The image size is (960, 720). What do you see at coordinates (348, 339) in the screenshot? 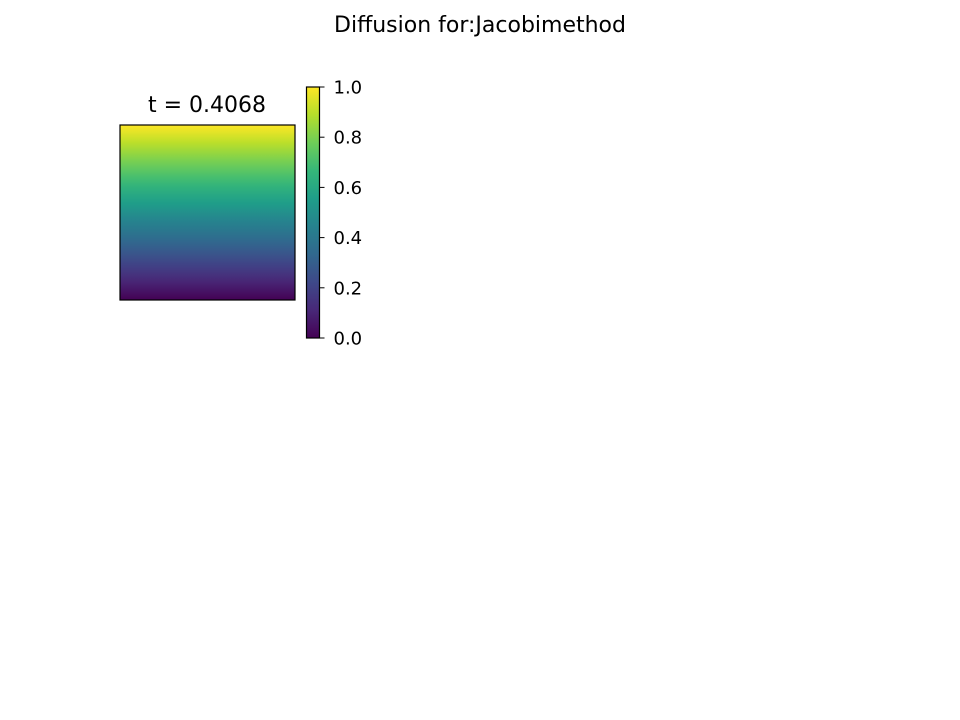
I see `colorbar-tick-label: 0.0` at bounding box center [348, 339].